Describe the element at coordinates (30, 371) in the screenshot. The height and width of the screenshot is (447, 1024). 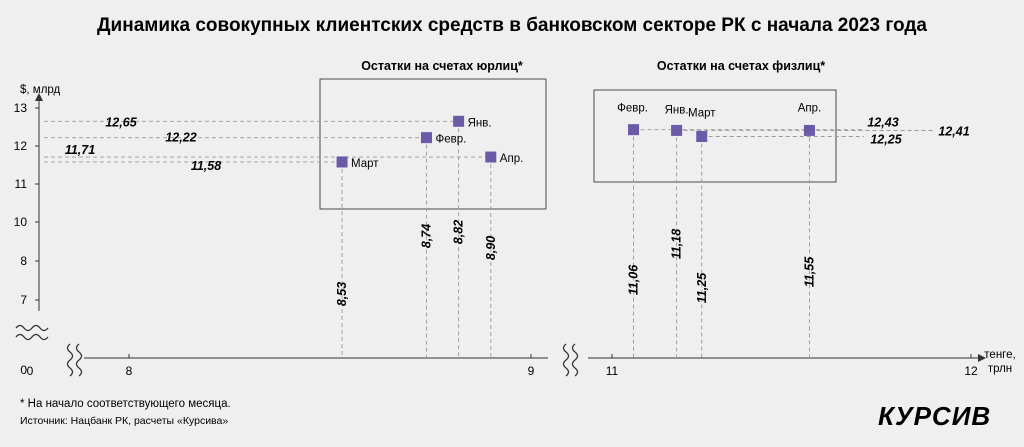
I see `x-tick-label: 0` at that location.